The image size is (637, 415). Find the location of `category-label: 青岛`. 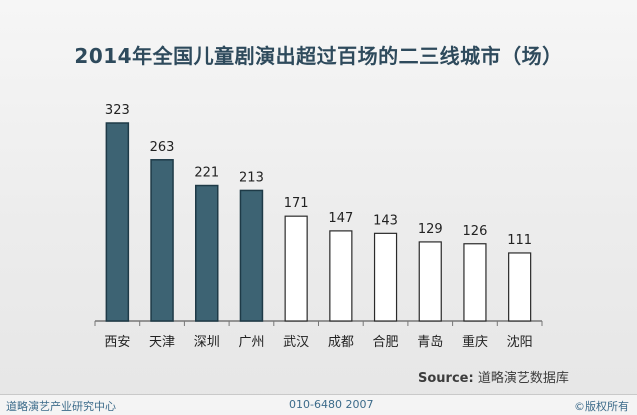

category-label: 青岛 is located at coordinates (430, 342).